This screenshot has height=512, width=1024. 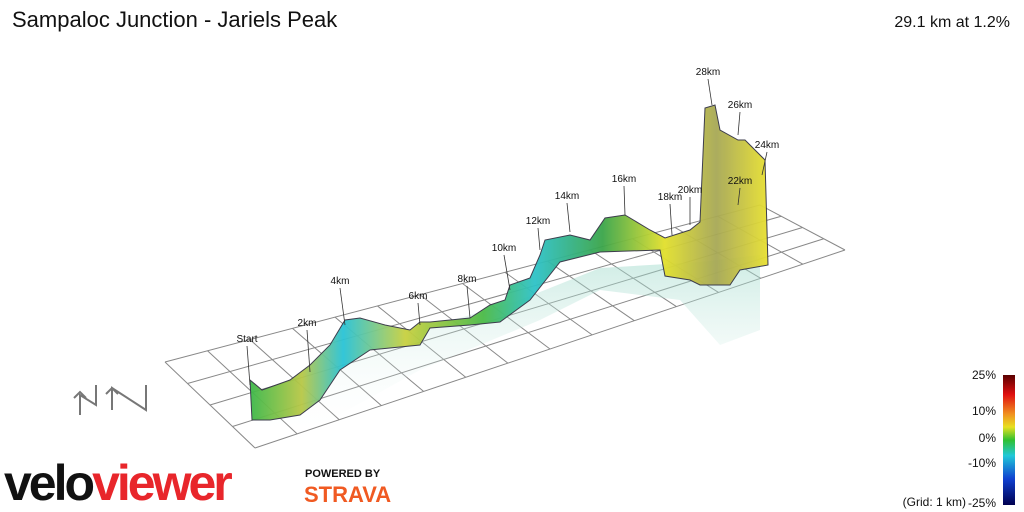 I want to click on summary: 29.1 km at 1.2%, so click(x=952, y=22).